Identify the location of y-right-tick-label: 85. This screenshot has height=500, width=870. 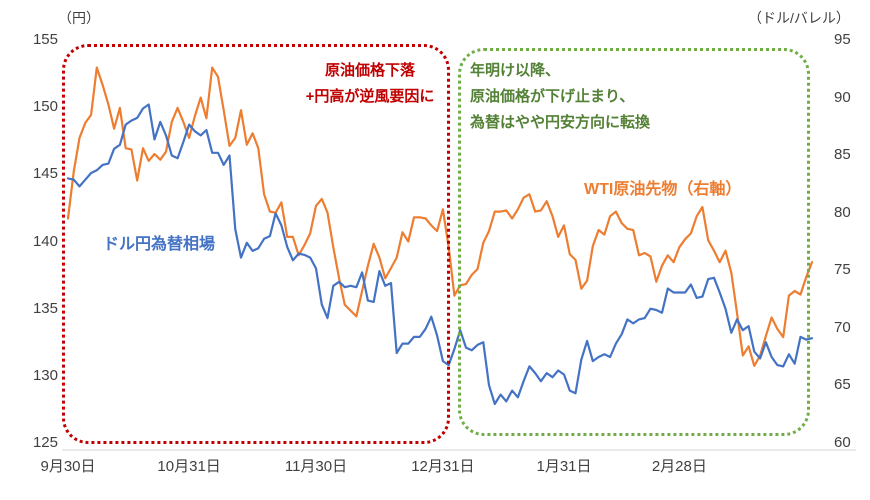
(842, 155).